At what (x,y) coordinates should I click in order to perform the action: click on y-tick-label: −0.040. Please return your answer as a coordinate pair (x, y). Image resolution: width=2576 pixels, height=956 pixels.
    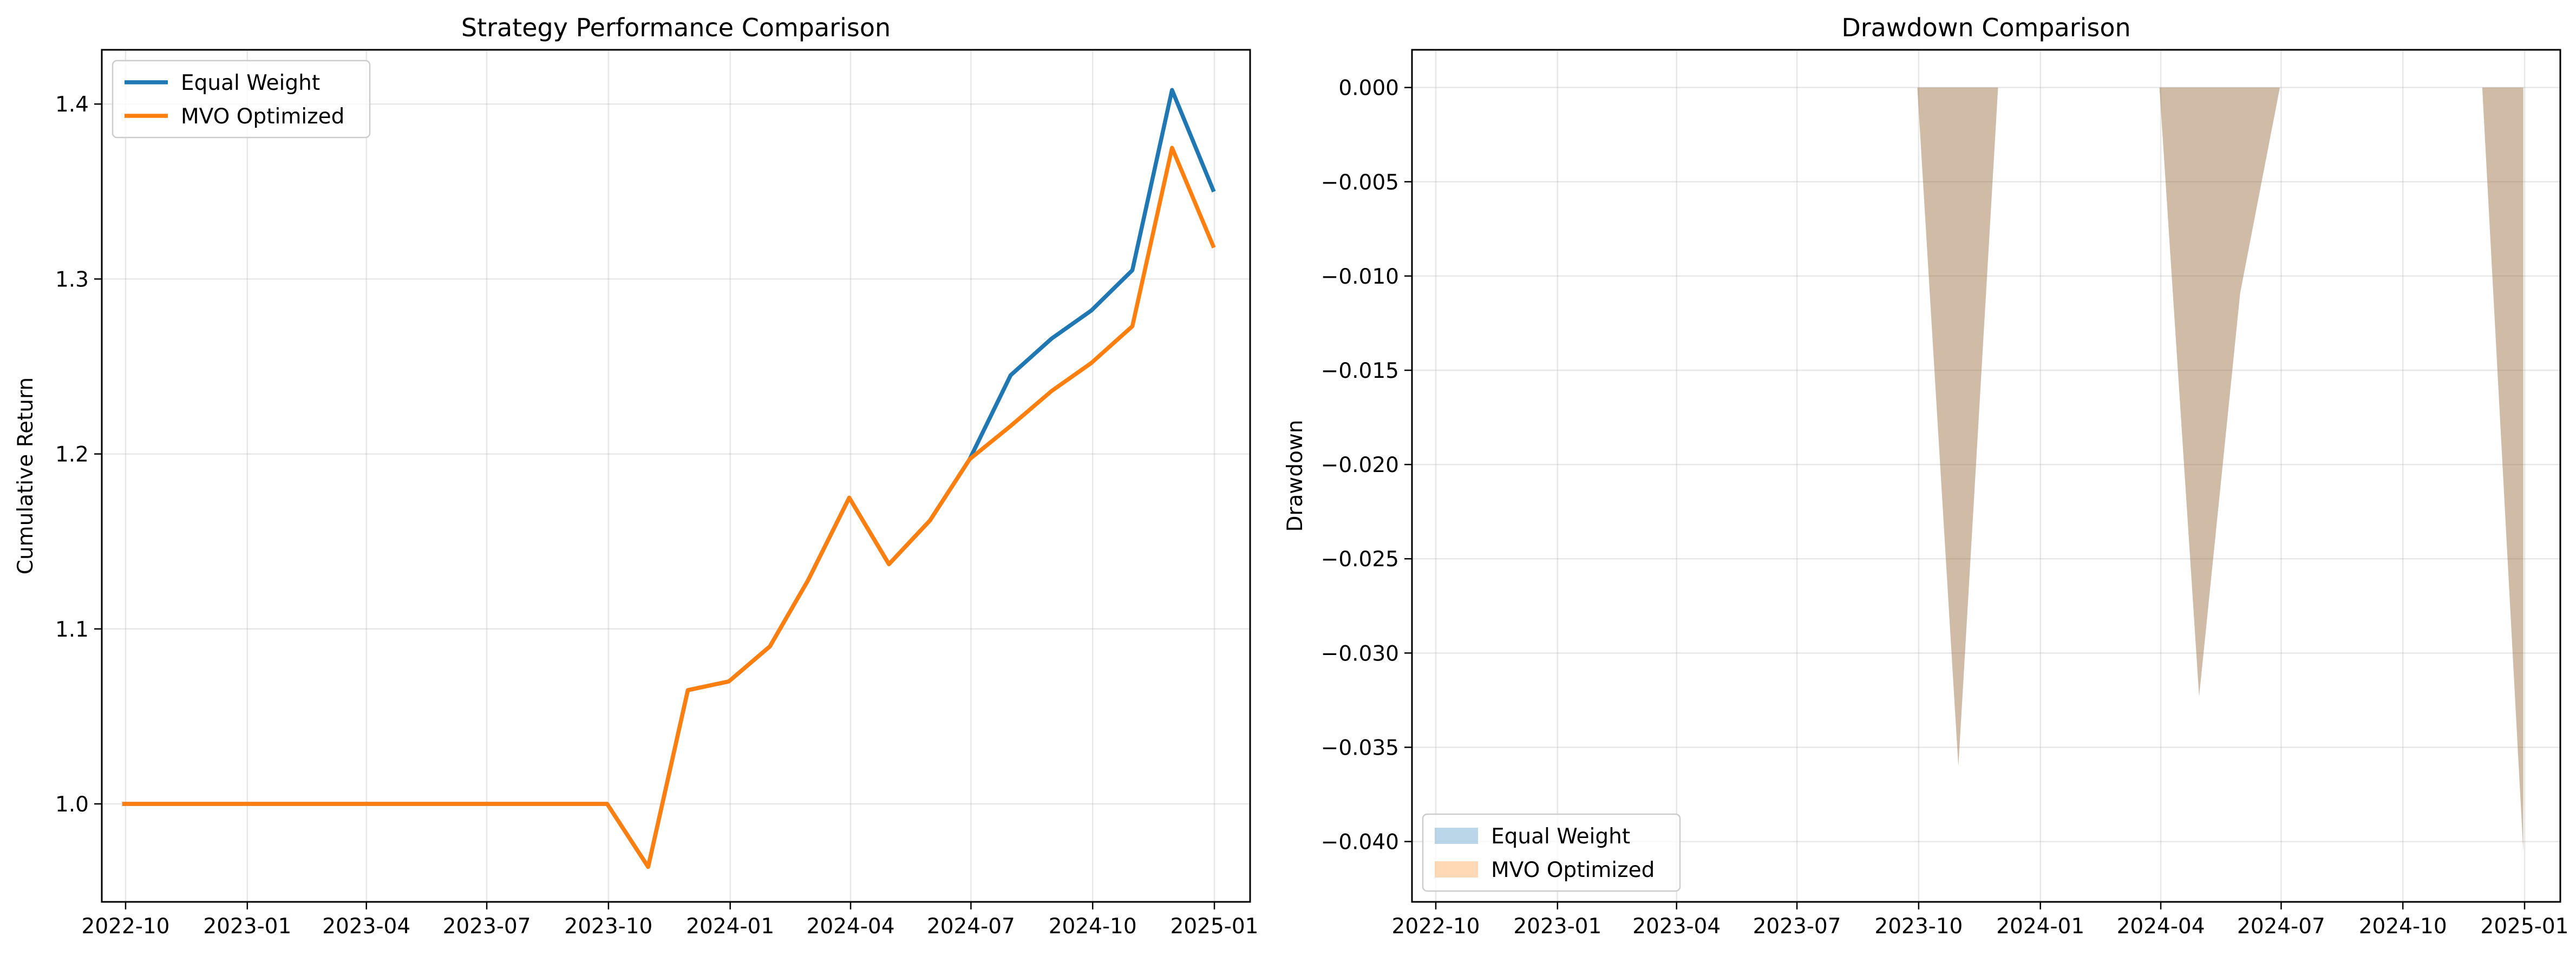
    Looking at the image, I should click on (1360, 842).